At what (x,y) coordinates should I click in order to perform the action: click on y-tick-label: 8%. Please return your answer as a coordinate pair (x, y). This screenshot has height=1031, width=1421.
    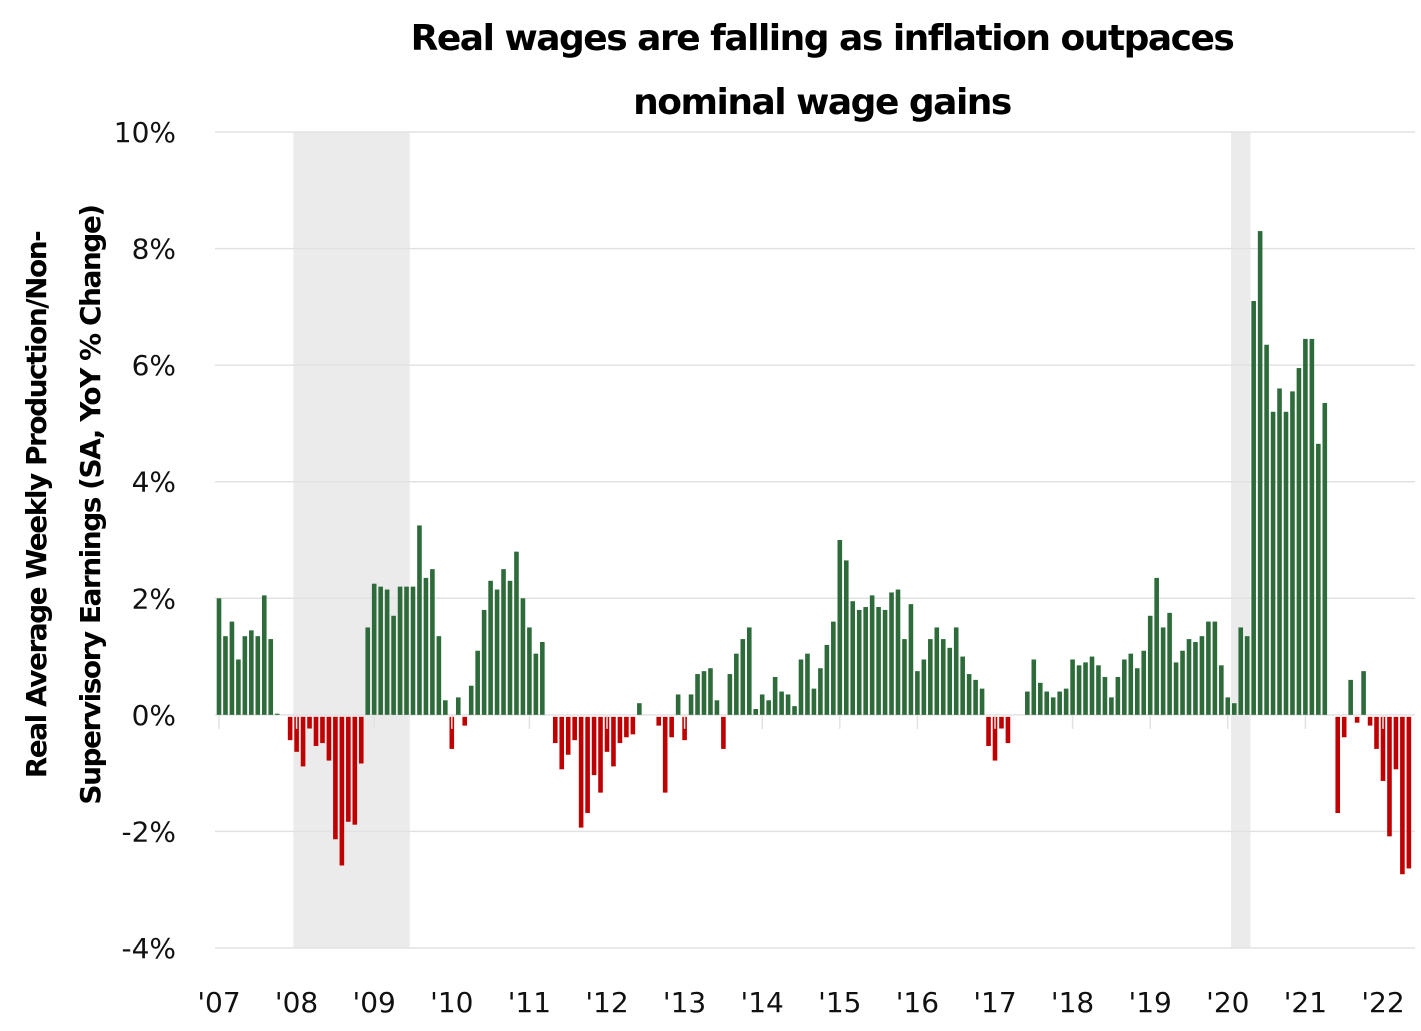
    Looking at the image, I should click on (154, 249).